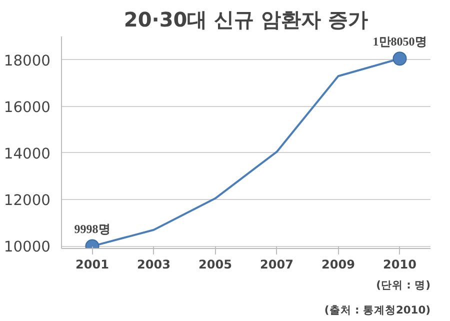 The image size is (450, 321). What do you see at coordinates (246, 20) in the screenshot?
I see `chart-title: 20·30대 신규 암환자 증가` at bounding box center [246, 20].